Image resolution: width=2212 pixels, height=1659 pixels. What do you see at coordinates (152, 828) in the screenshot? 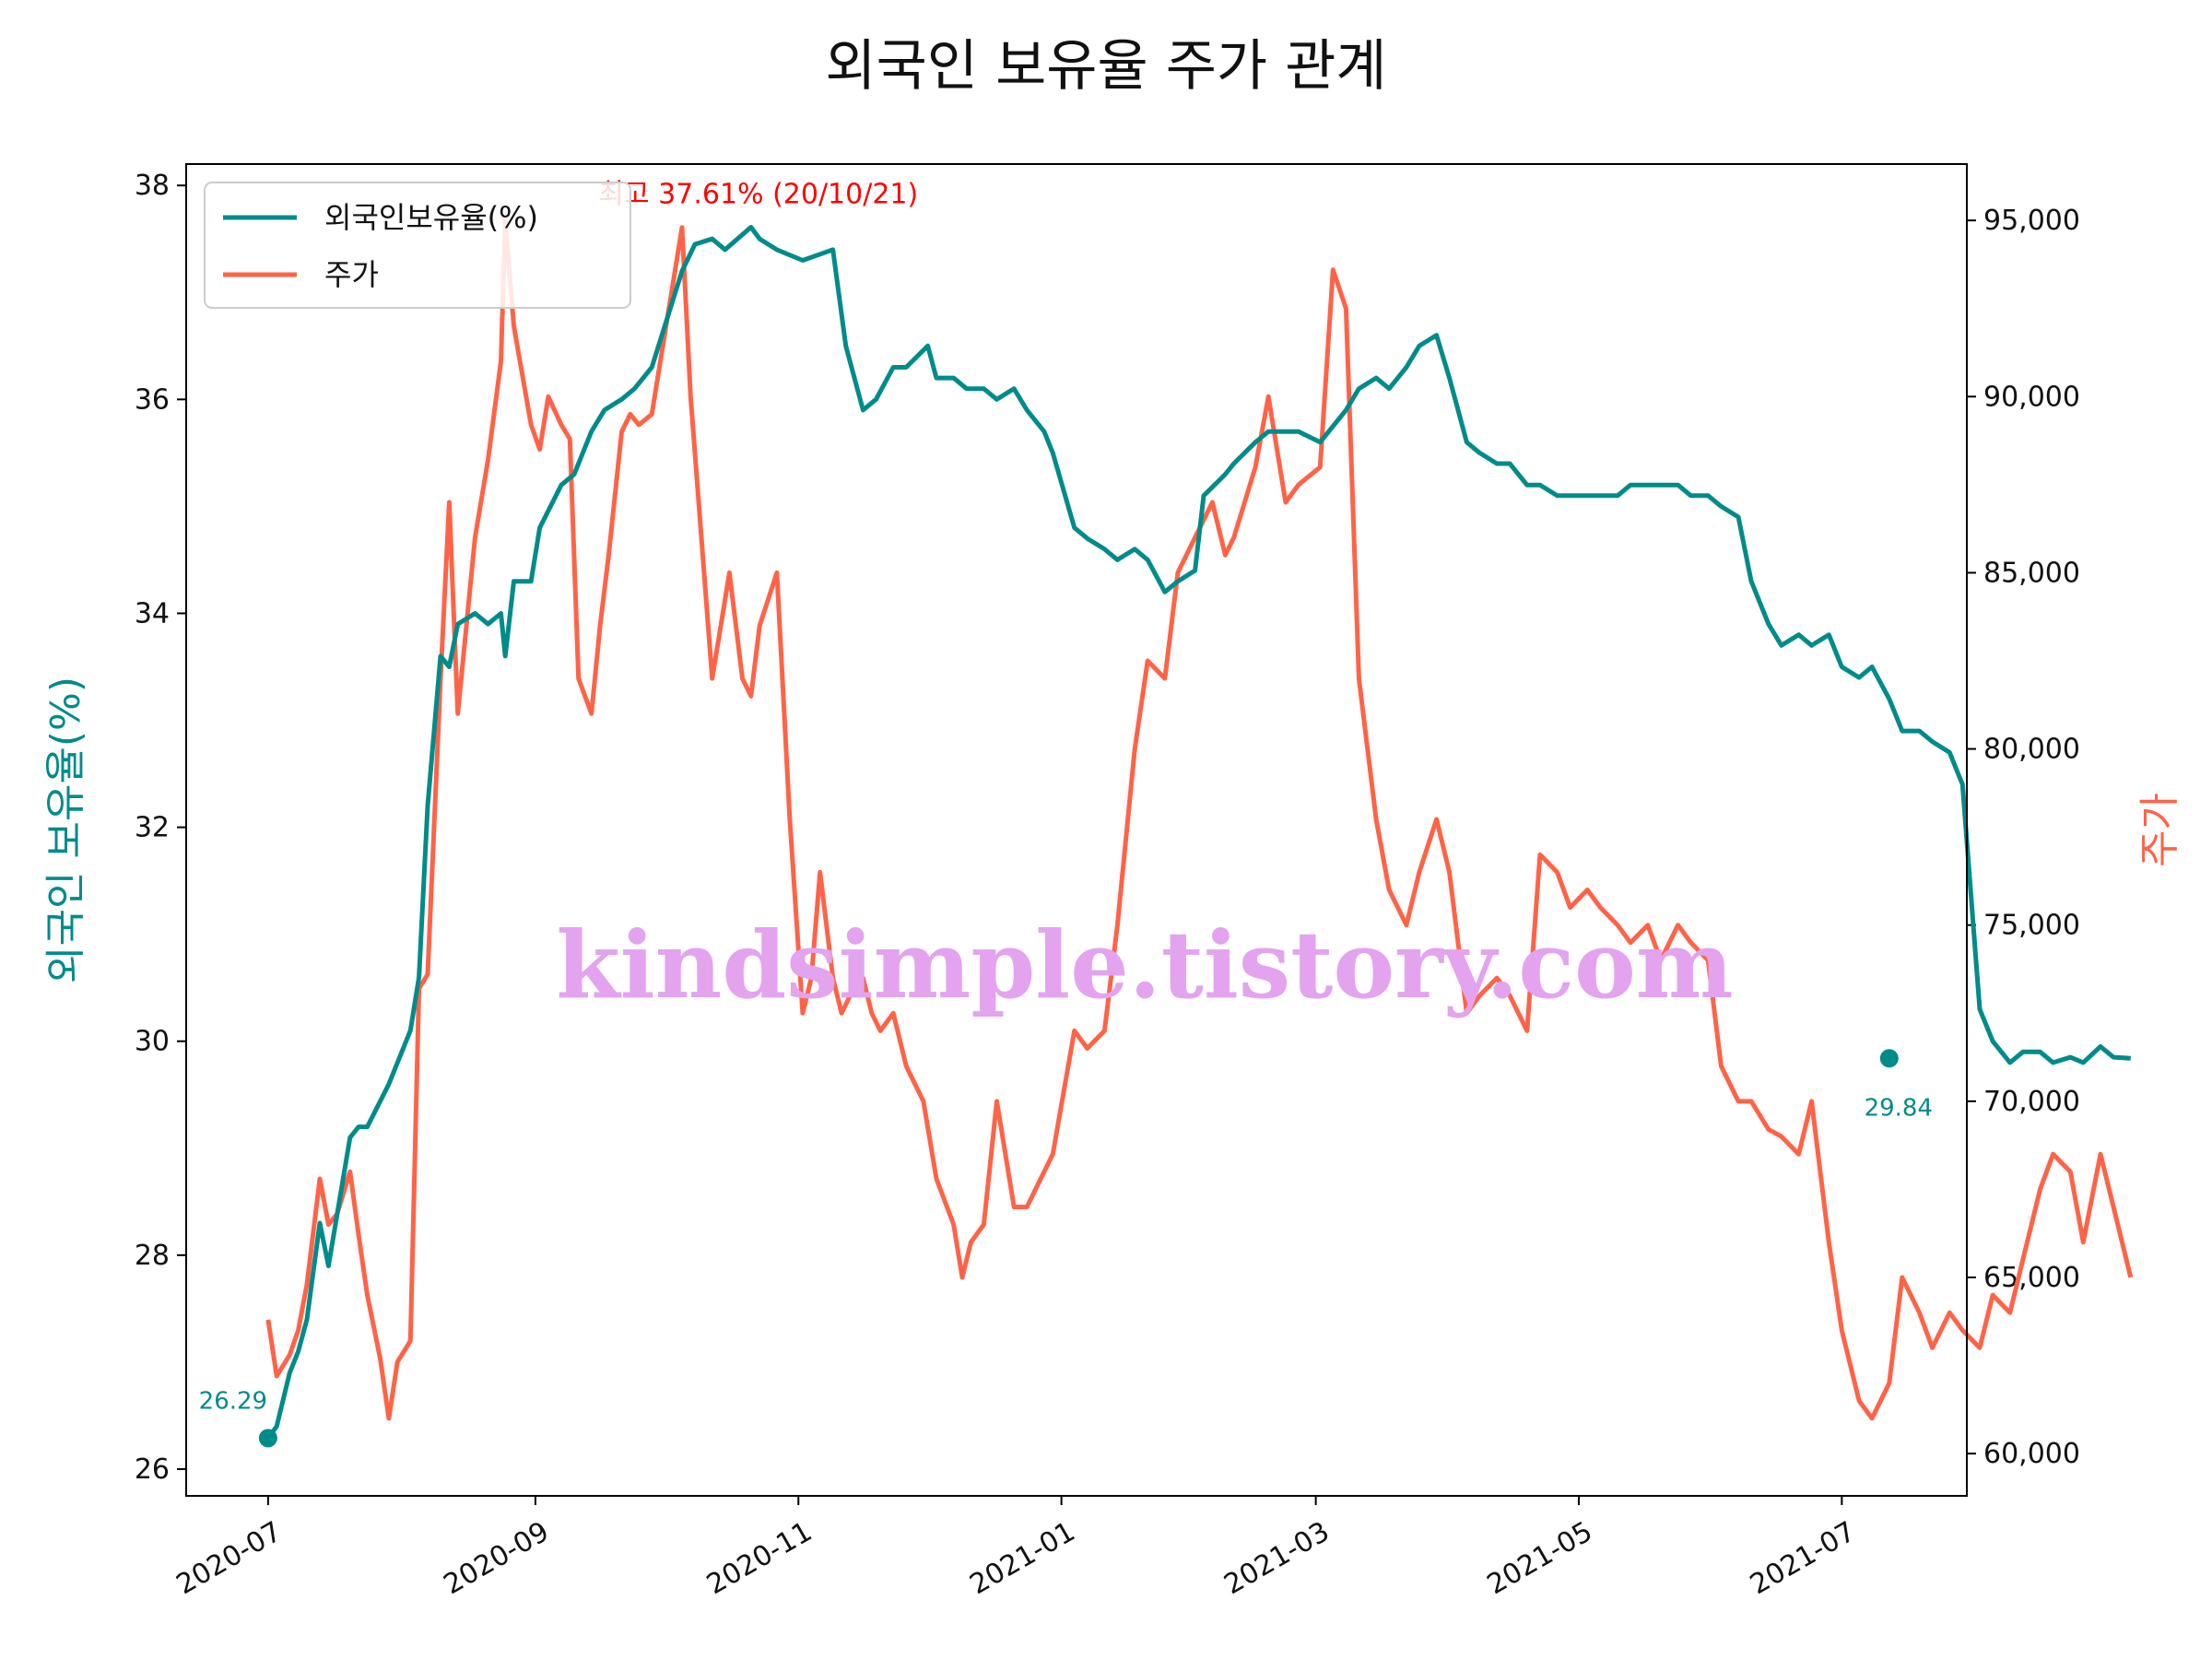
I see `y-left-tick-label: 32` at bounding box center [152, 828].